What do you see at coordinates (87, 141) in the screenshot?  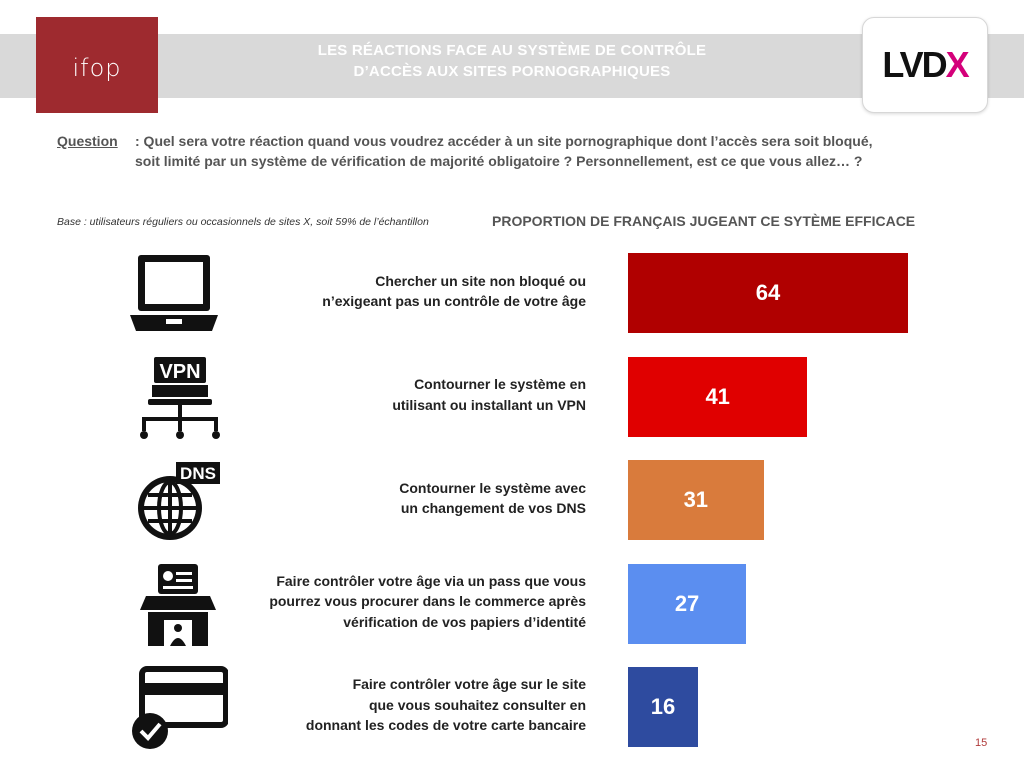 I see `question-label: Question` at bounding box center [87, 141].